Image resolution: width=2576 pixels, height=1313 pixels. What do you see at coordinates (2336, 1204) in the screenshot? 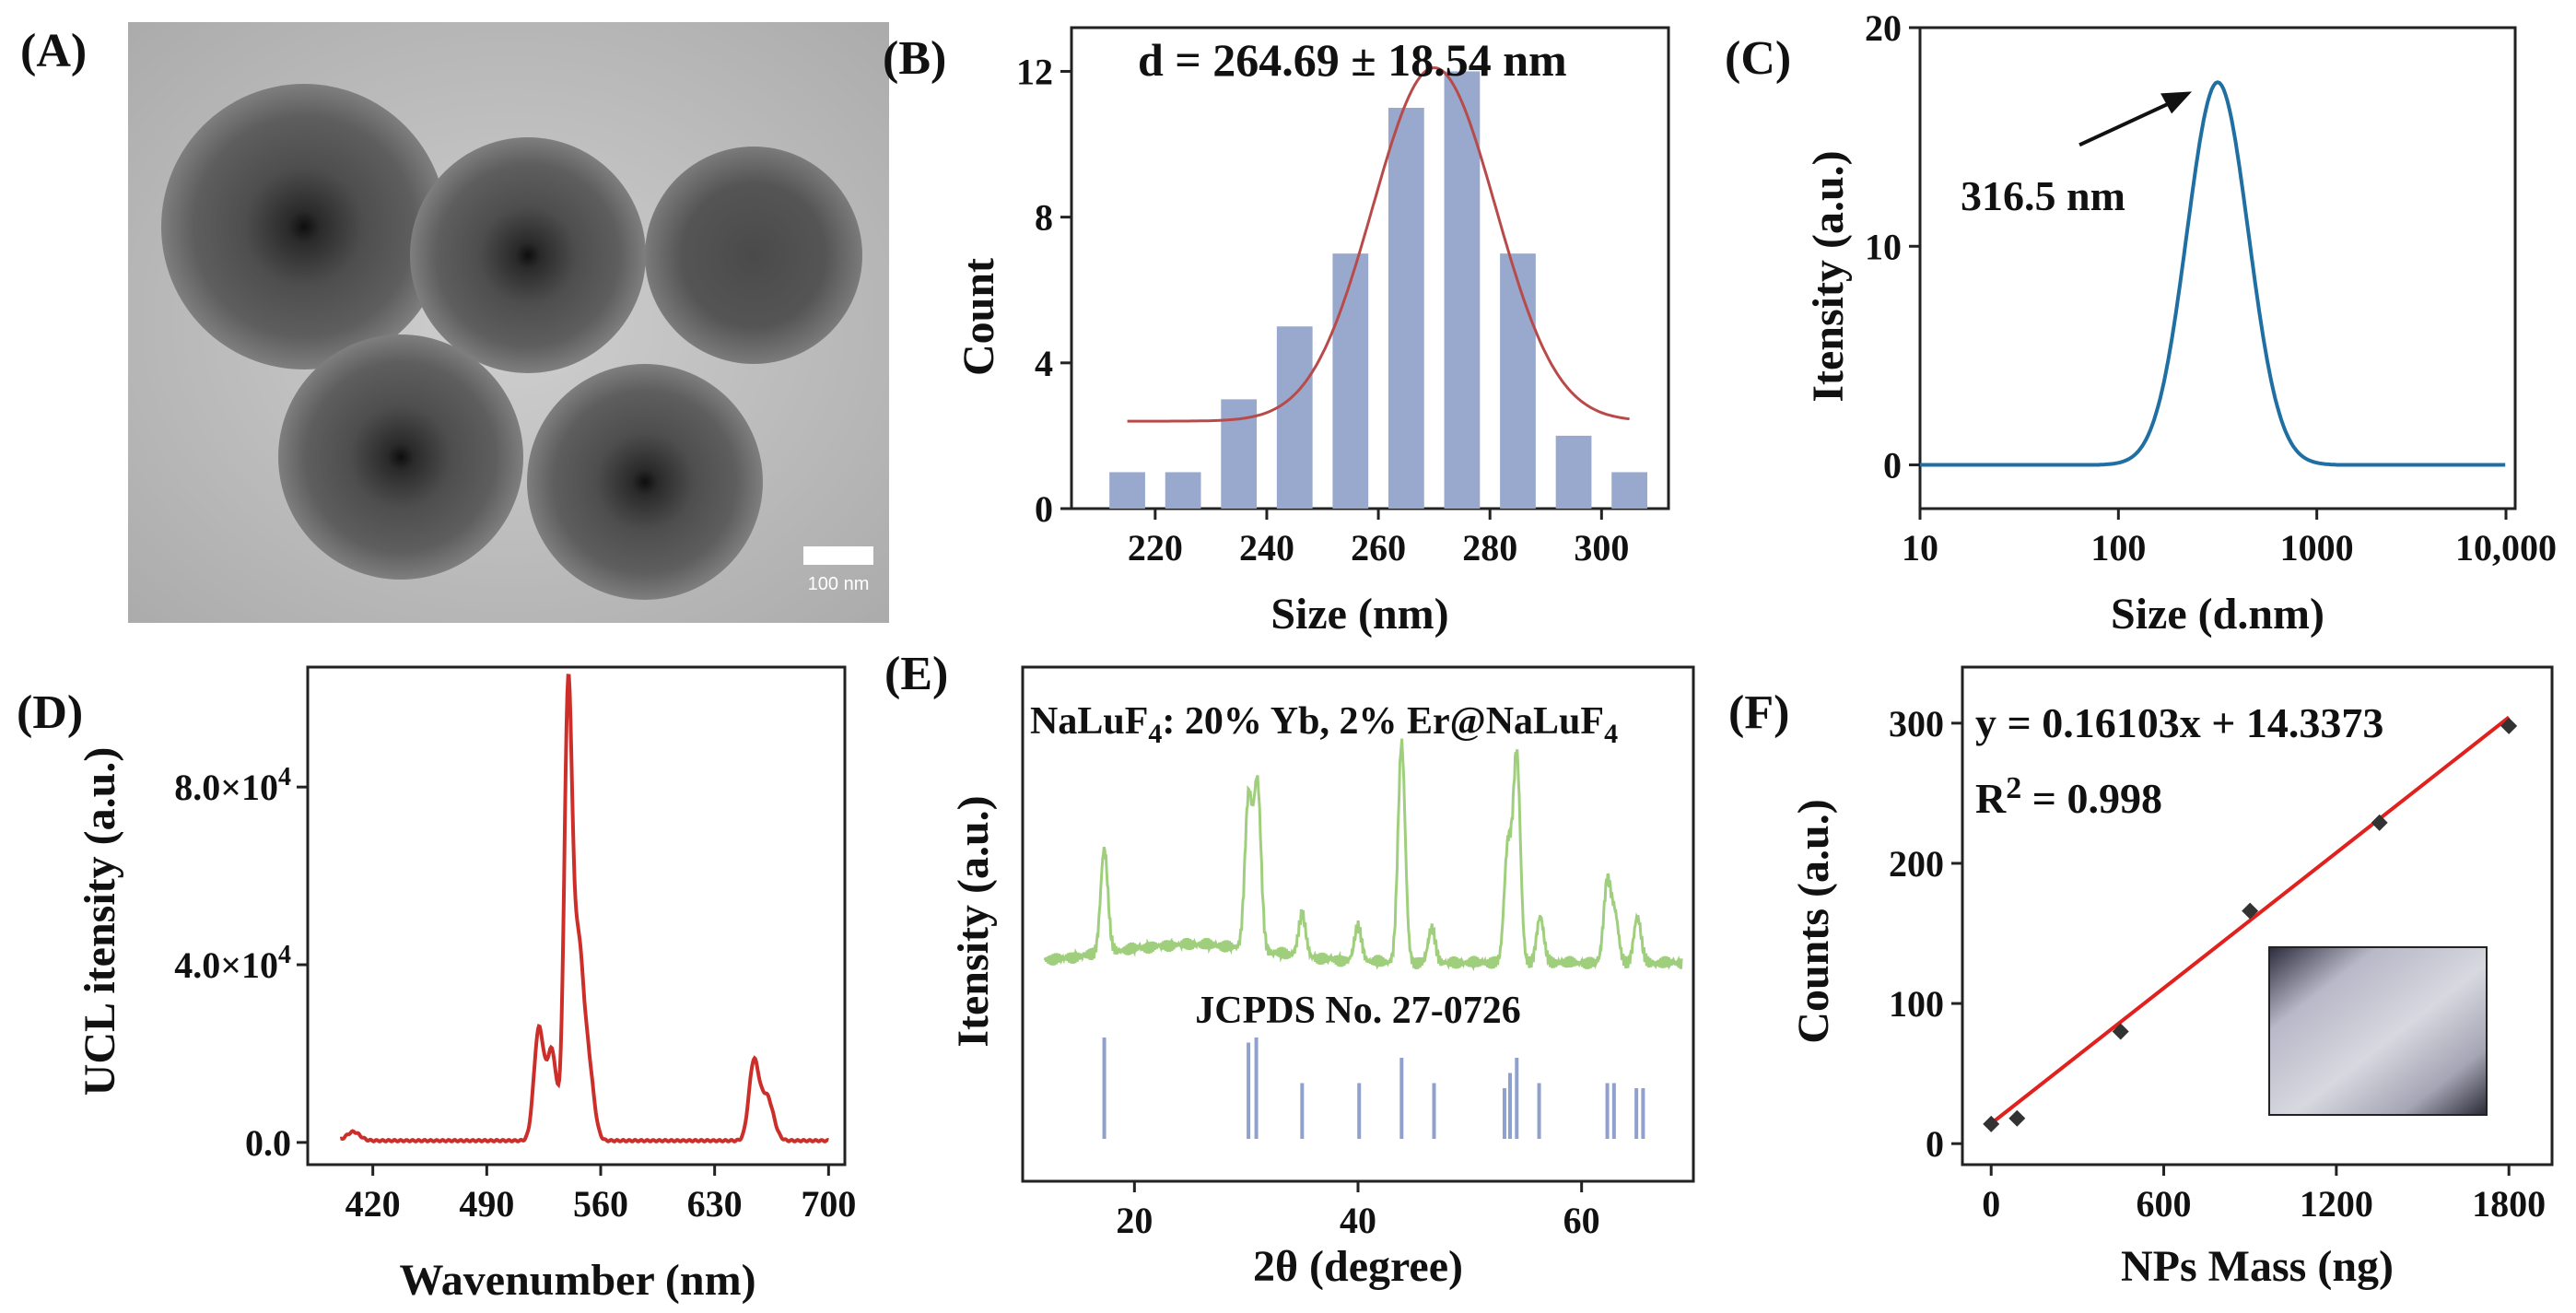
I see `x-tick-label: 1200` at bounding box center [2336, 1204].